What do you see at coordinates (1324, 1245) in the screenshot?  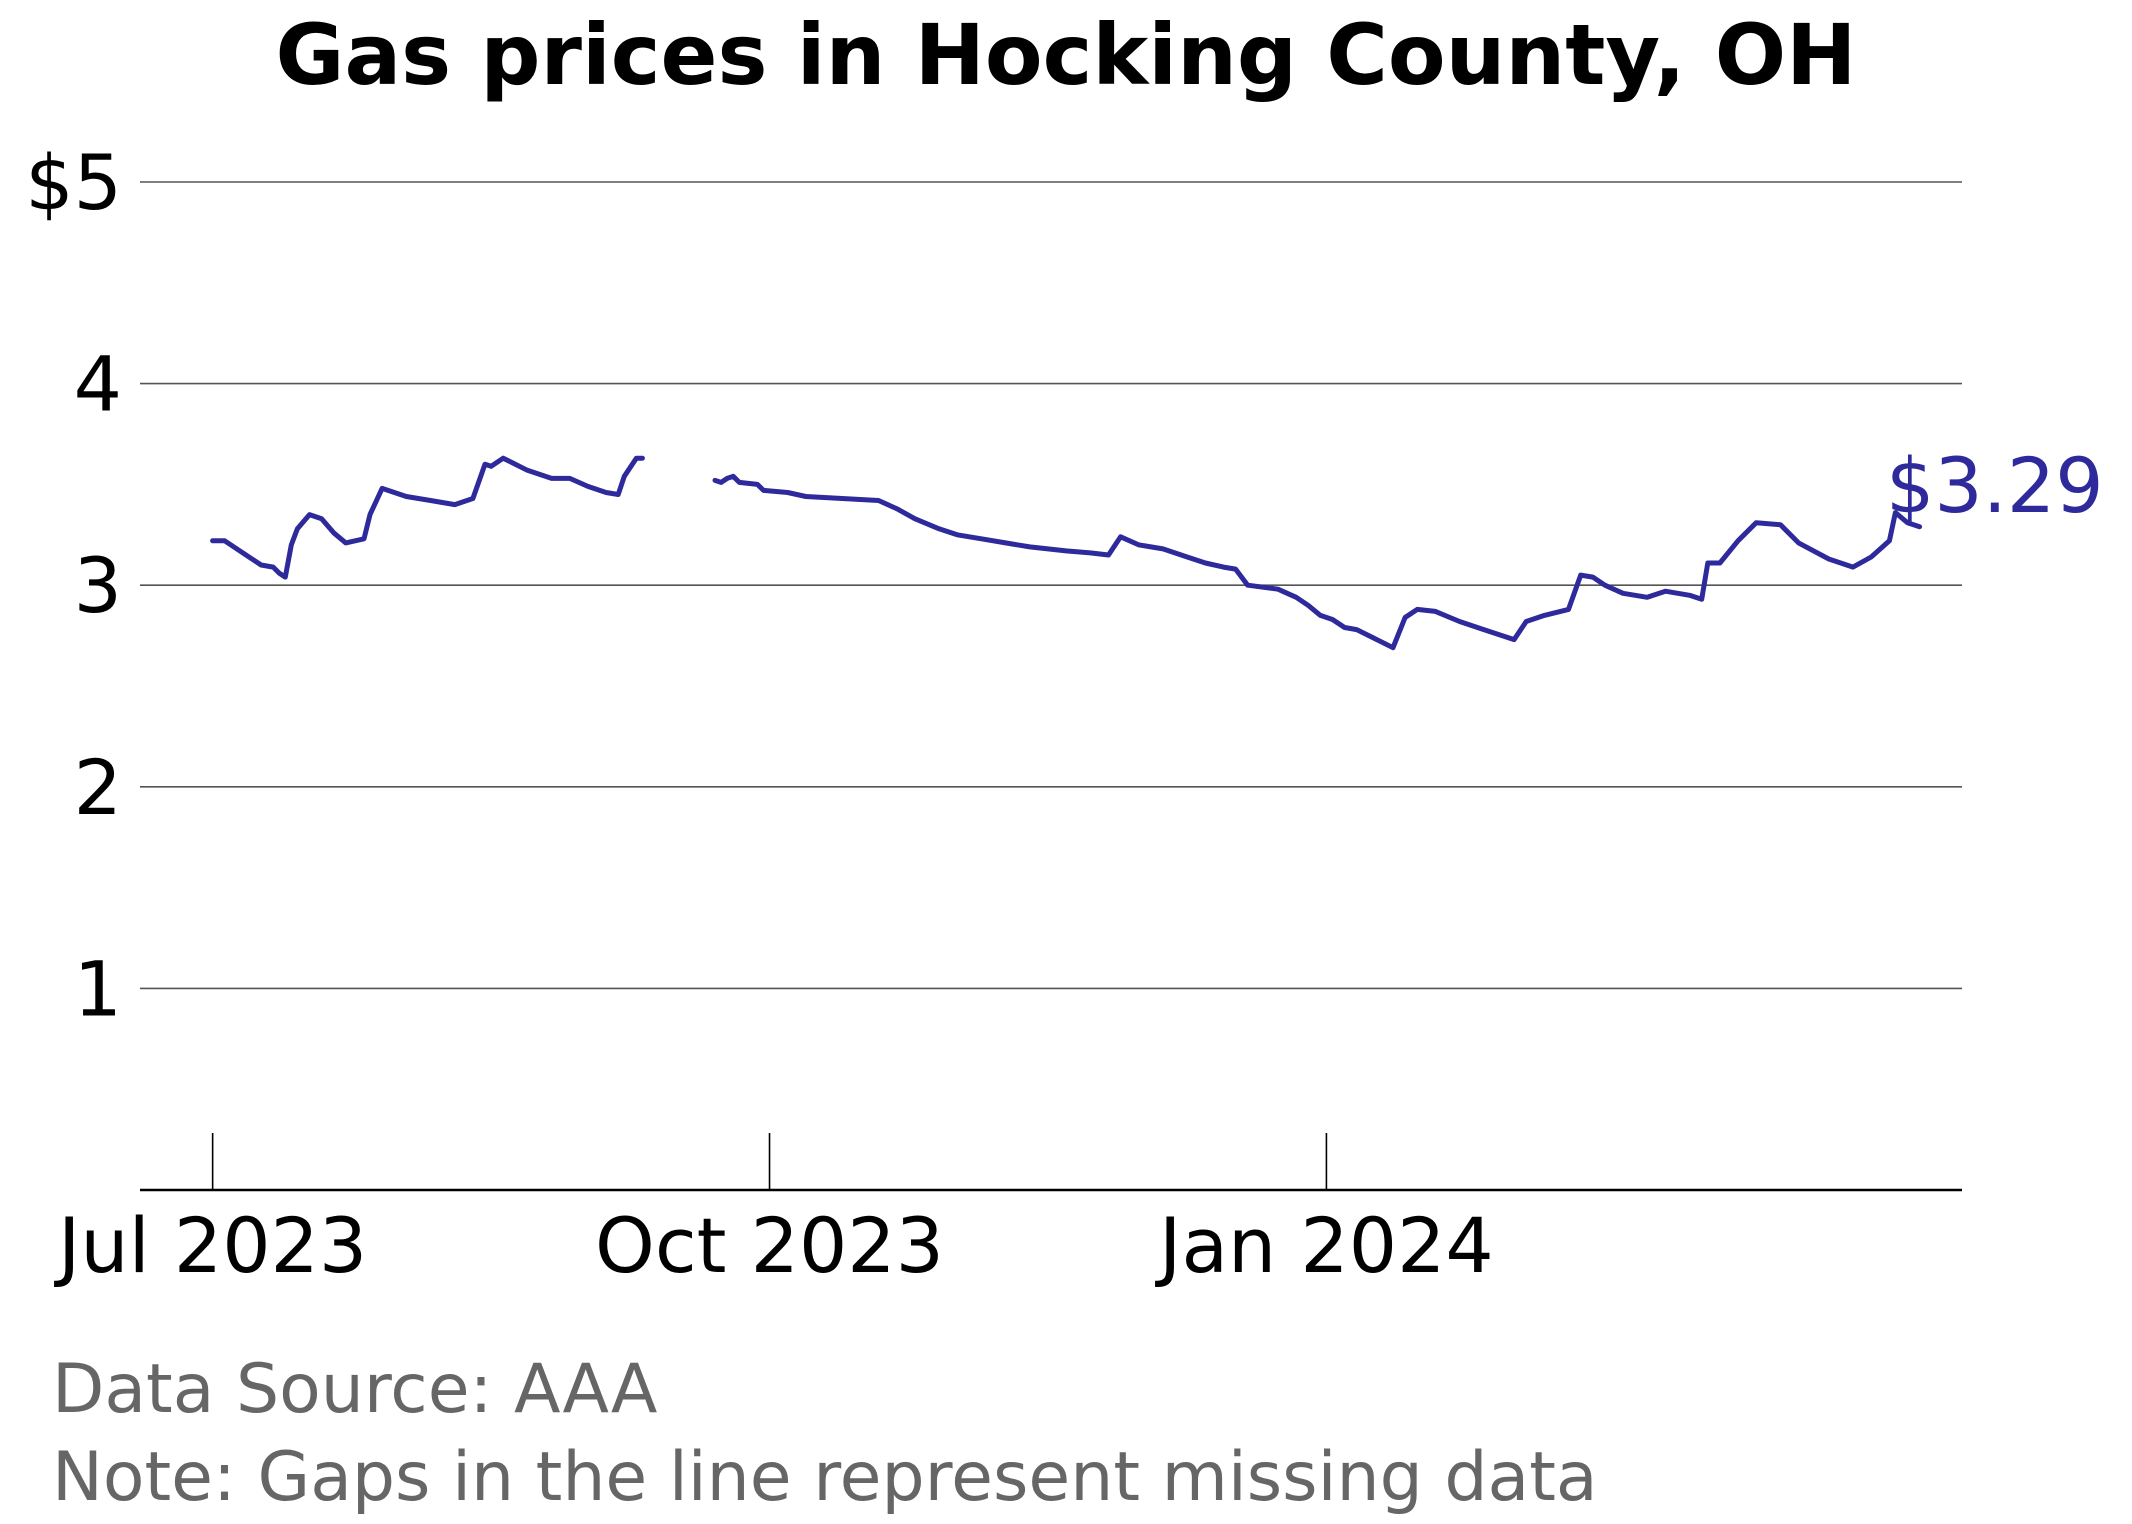 I see `x-tick-label: Jan 2024` at bounding box center [1324, 1245].